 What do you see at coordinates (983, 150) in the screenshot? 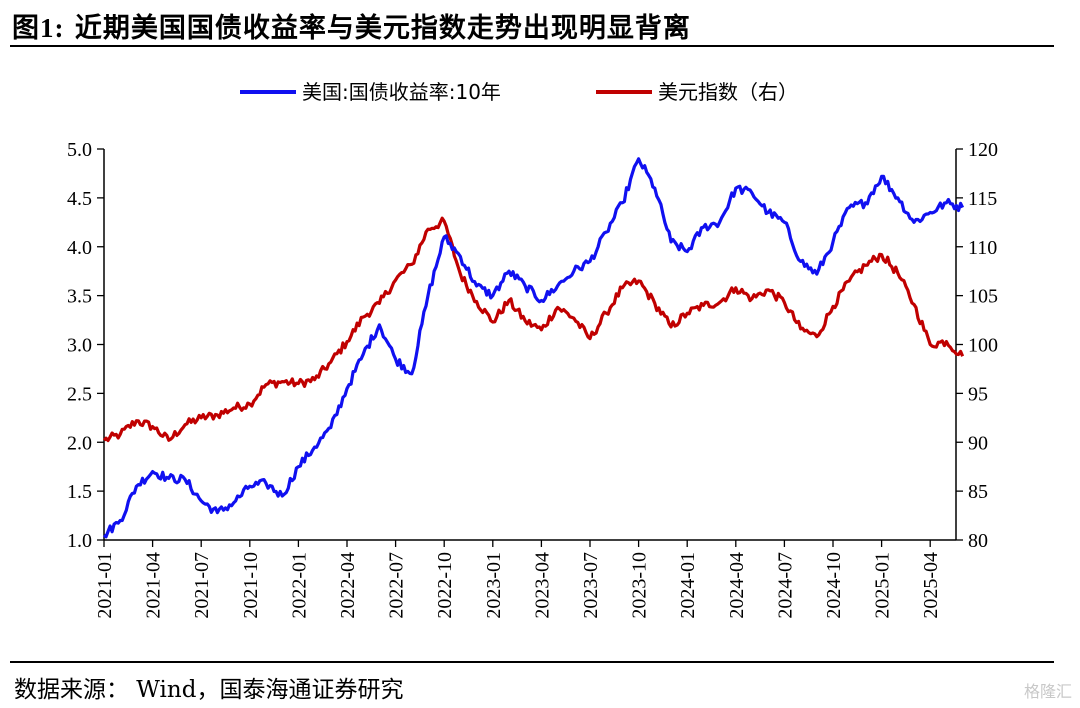
I see `right-tick-label: 120` at bounding box center [983, 150].